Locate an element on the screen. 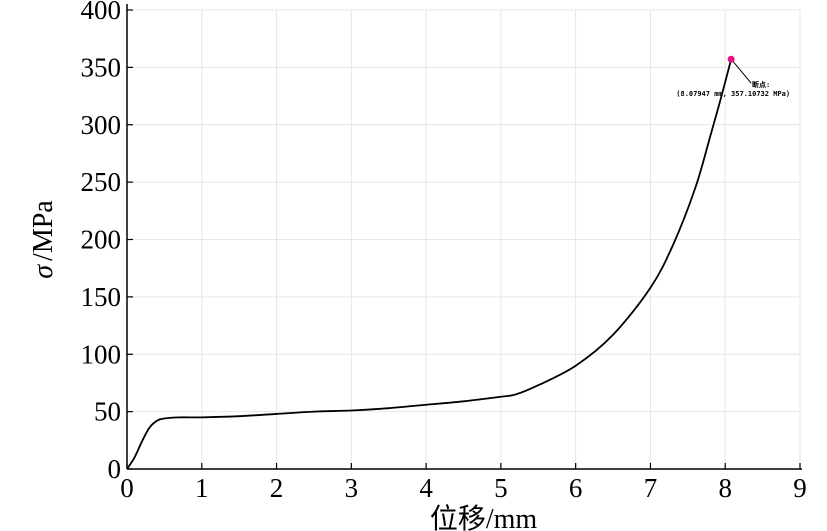 The width and height of the screenshot is (827, 531). y-tick-label: 400 is located at coordinates (101, 12).